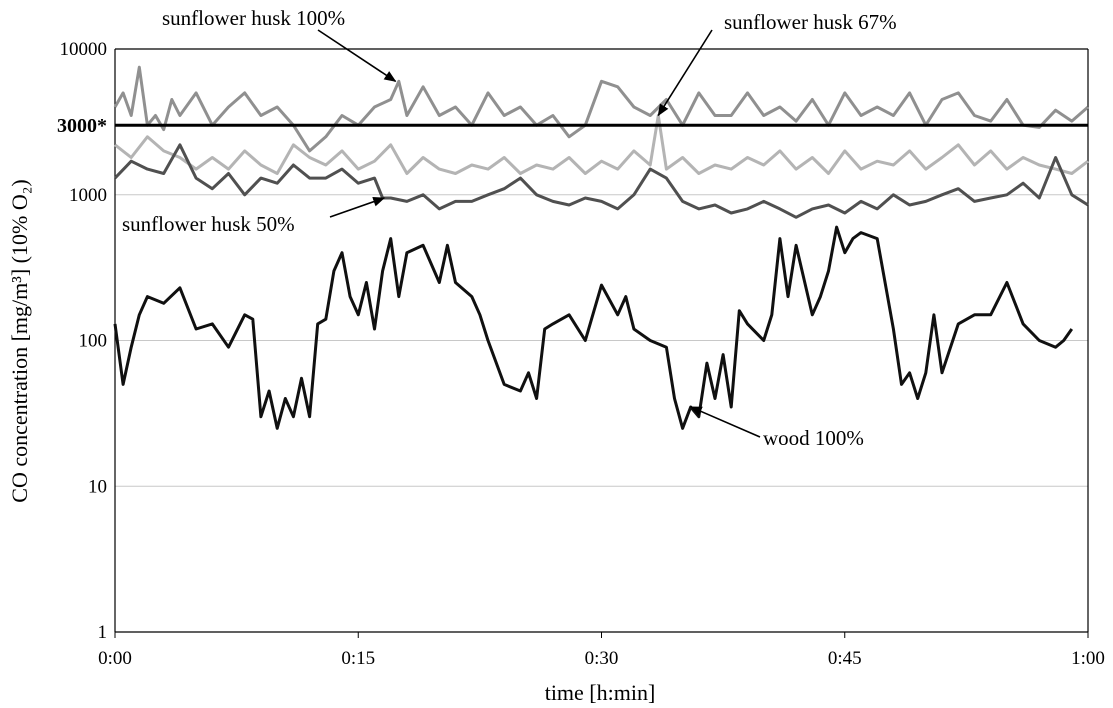  Describe the element at coordinates (358, 658) in the screenshot. I see `x-tick-label: 0:15` at that location.